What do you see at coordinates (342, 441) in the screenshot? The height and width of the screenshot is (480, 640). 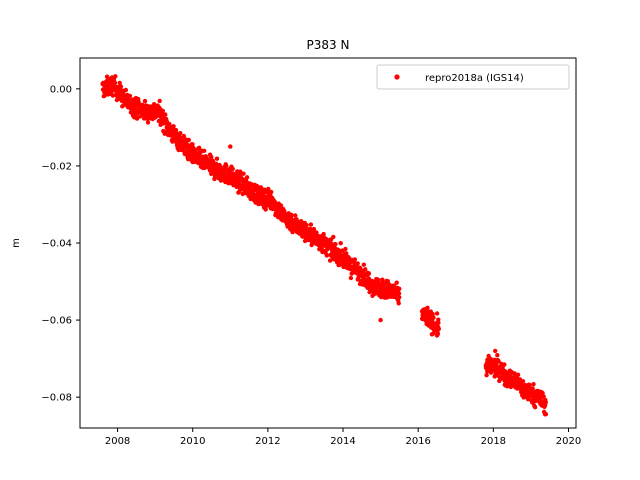 I see `x-tick-label: 2014` at bounding box center [342, 441].